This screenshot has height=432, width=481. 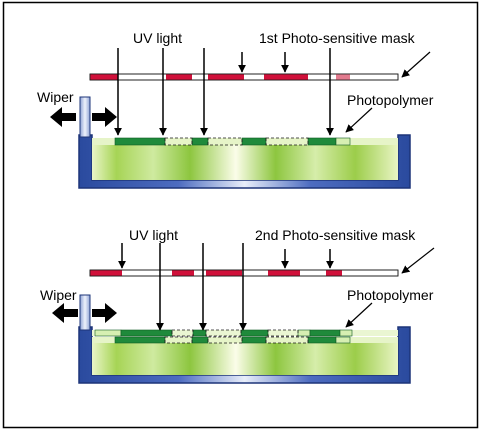 I want to click on photopolymer-layer, so click(x=245, y=141).